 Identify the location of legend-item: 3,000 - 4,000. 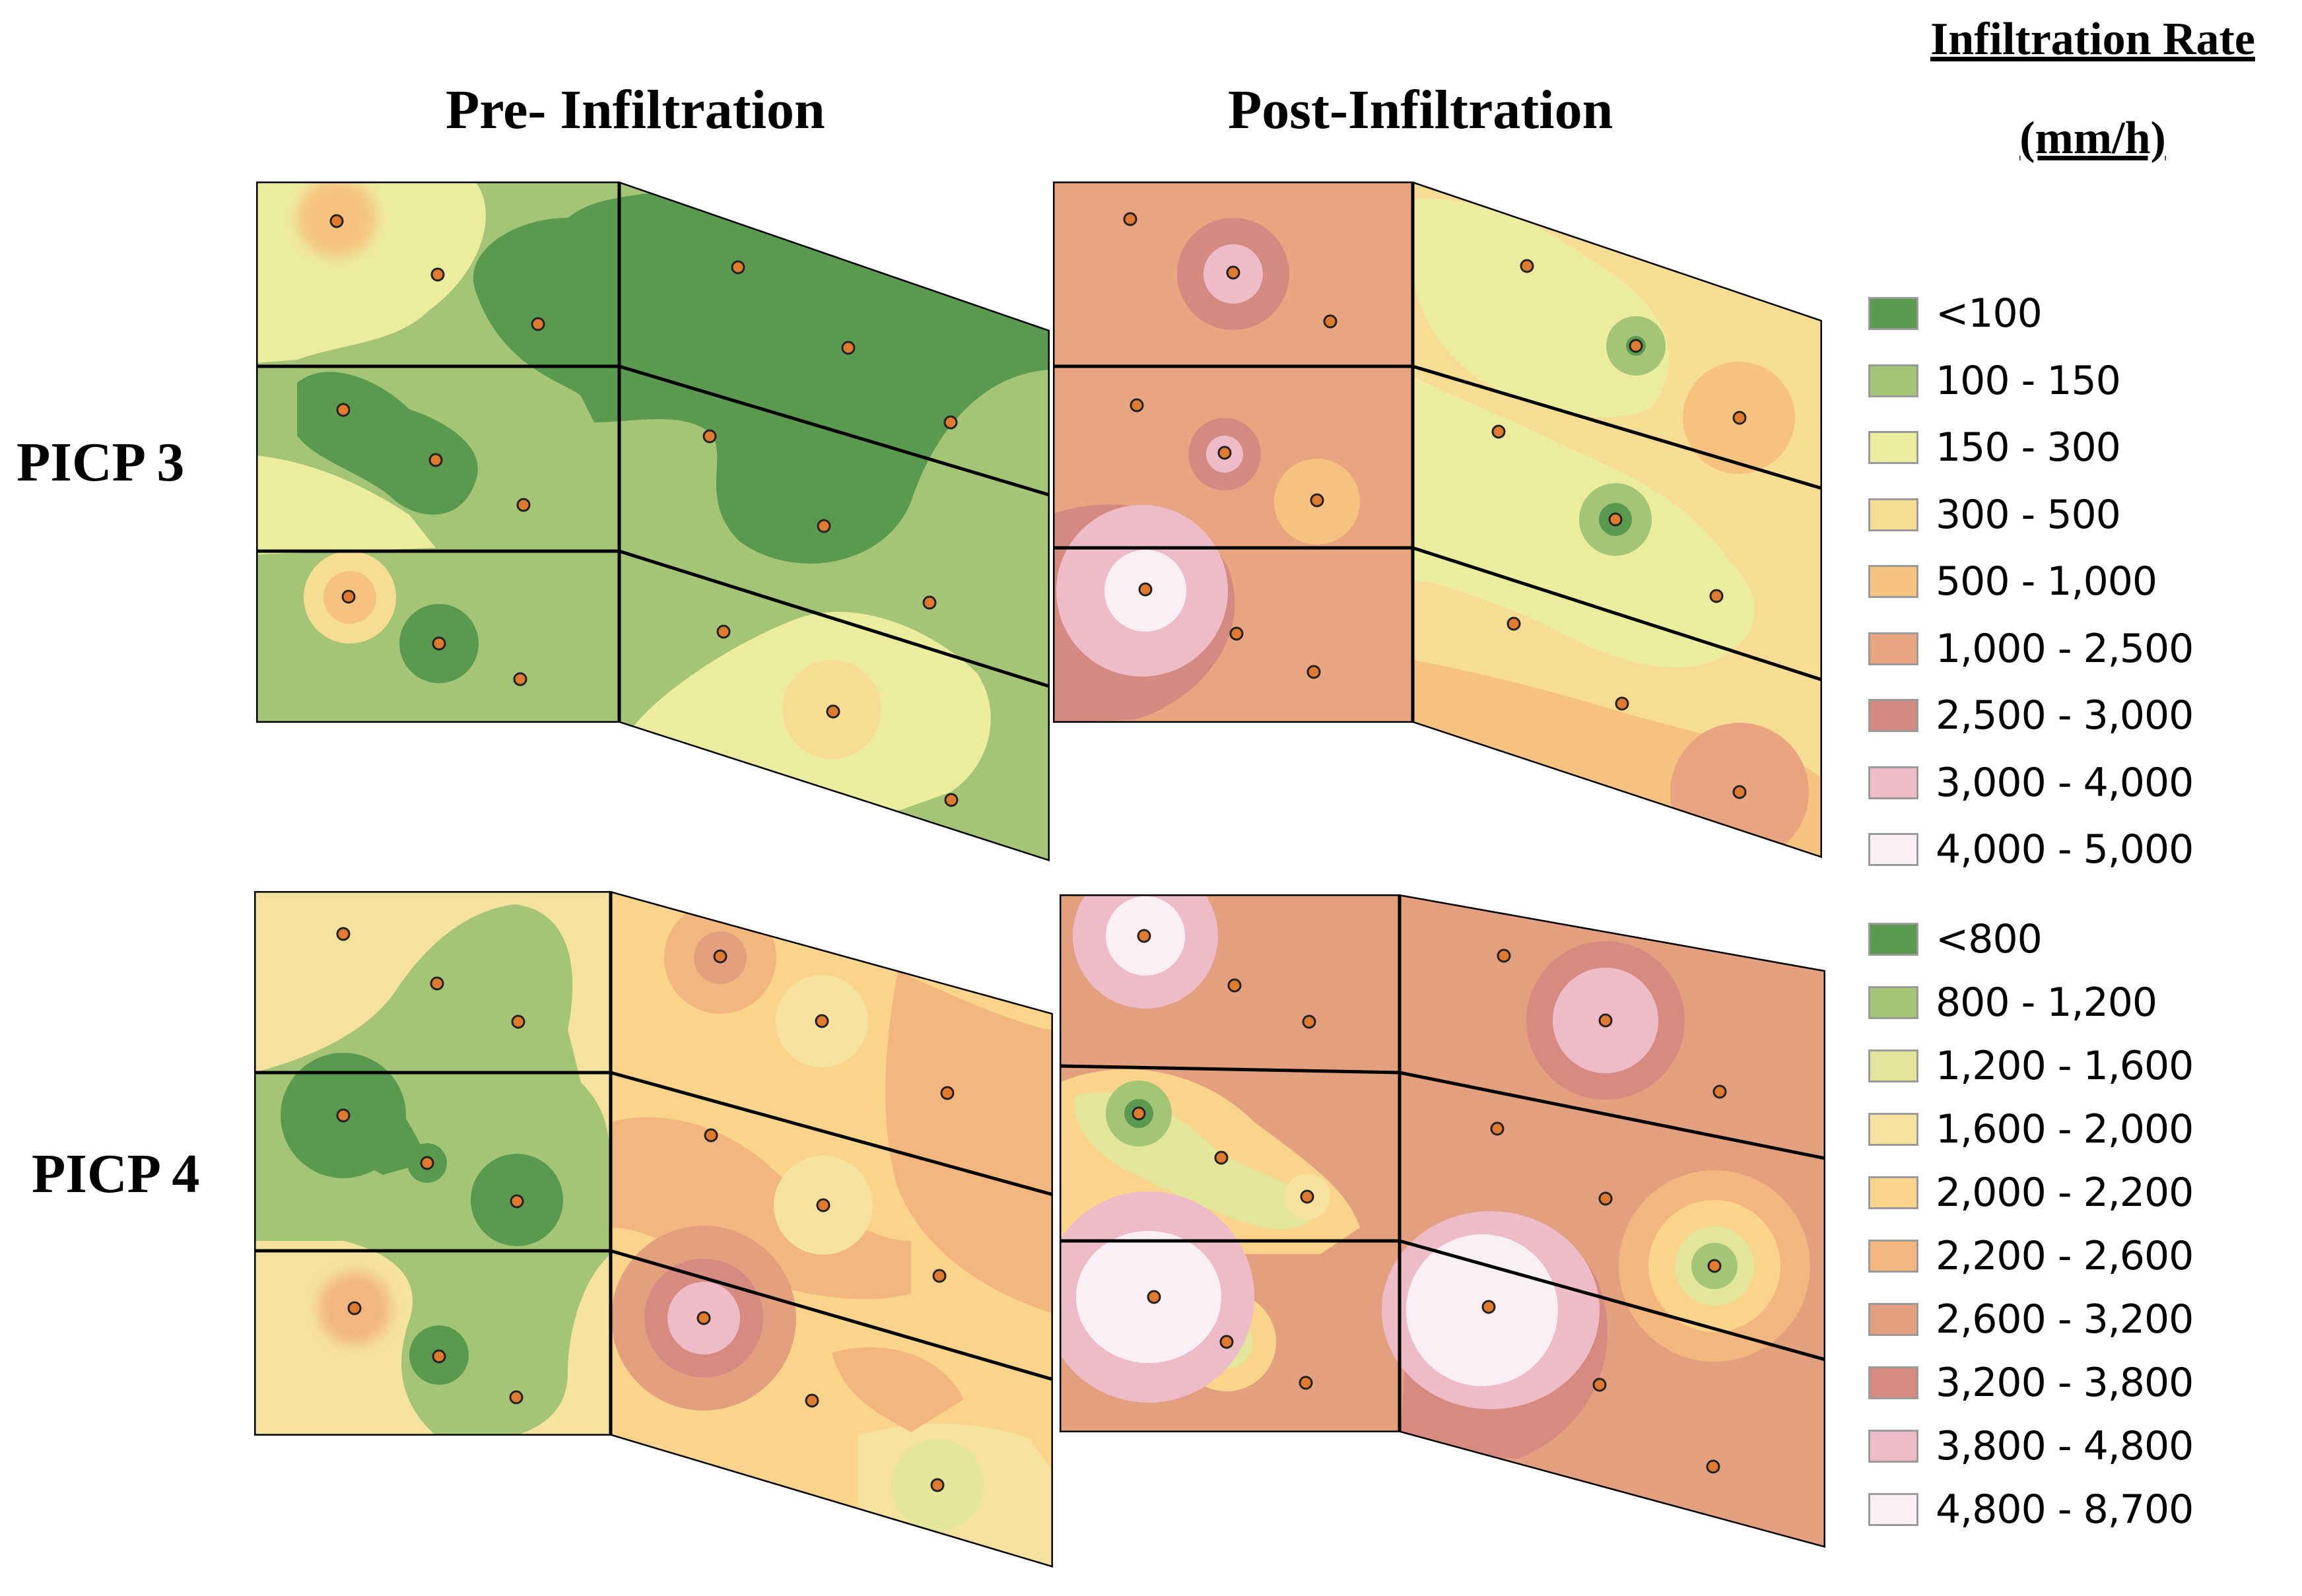
(2031, 782).